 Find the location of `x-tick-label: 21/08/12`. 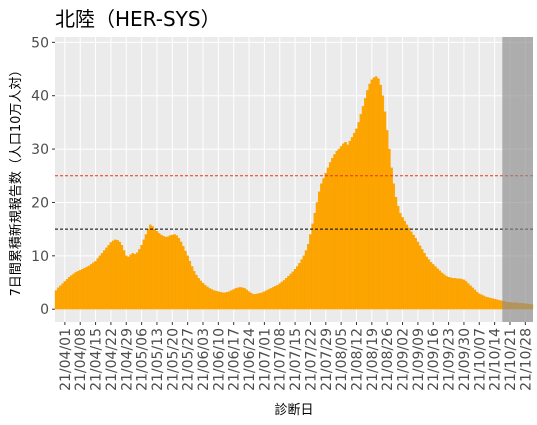

x-tick-label: 21/08/12 is located at coordinates (357, 359).